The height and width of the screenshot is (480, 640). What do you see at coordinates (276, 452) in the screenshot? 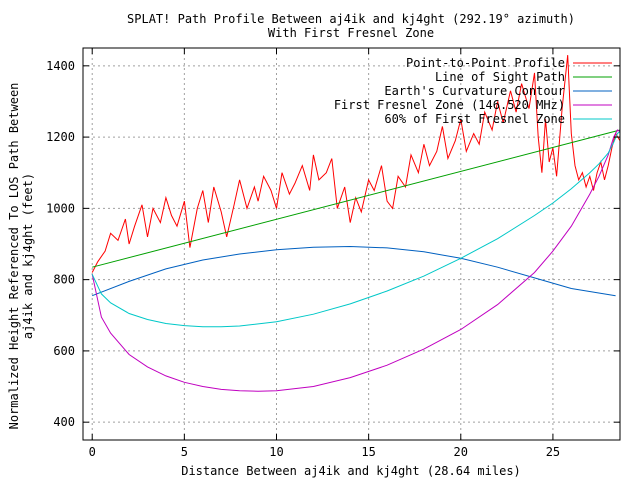
I see `x-tick-label: 10` at bounding box center [276, 452].